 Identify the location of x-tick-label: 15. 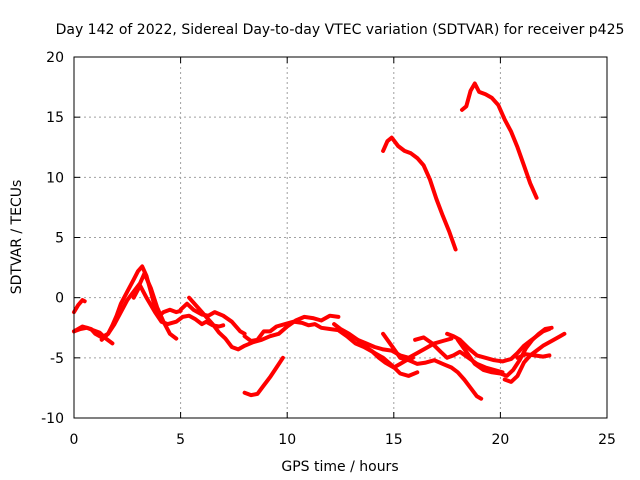
(394, 440).